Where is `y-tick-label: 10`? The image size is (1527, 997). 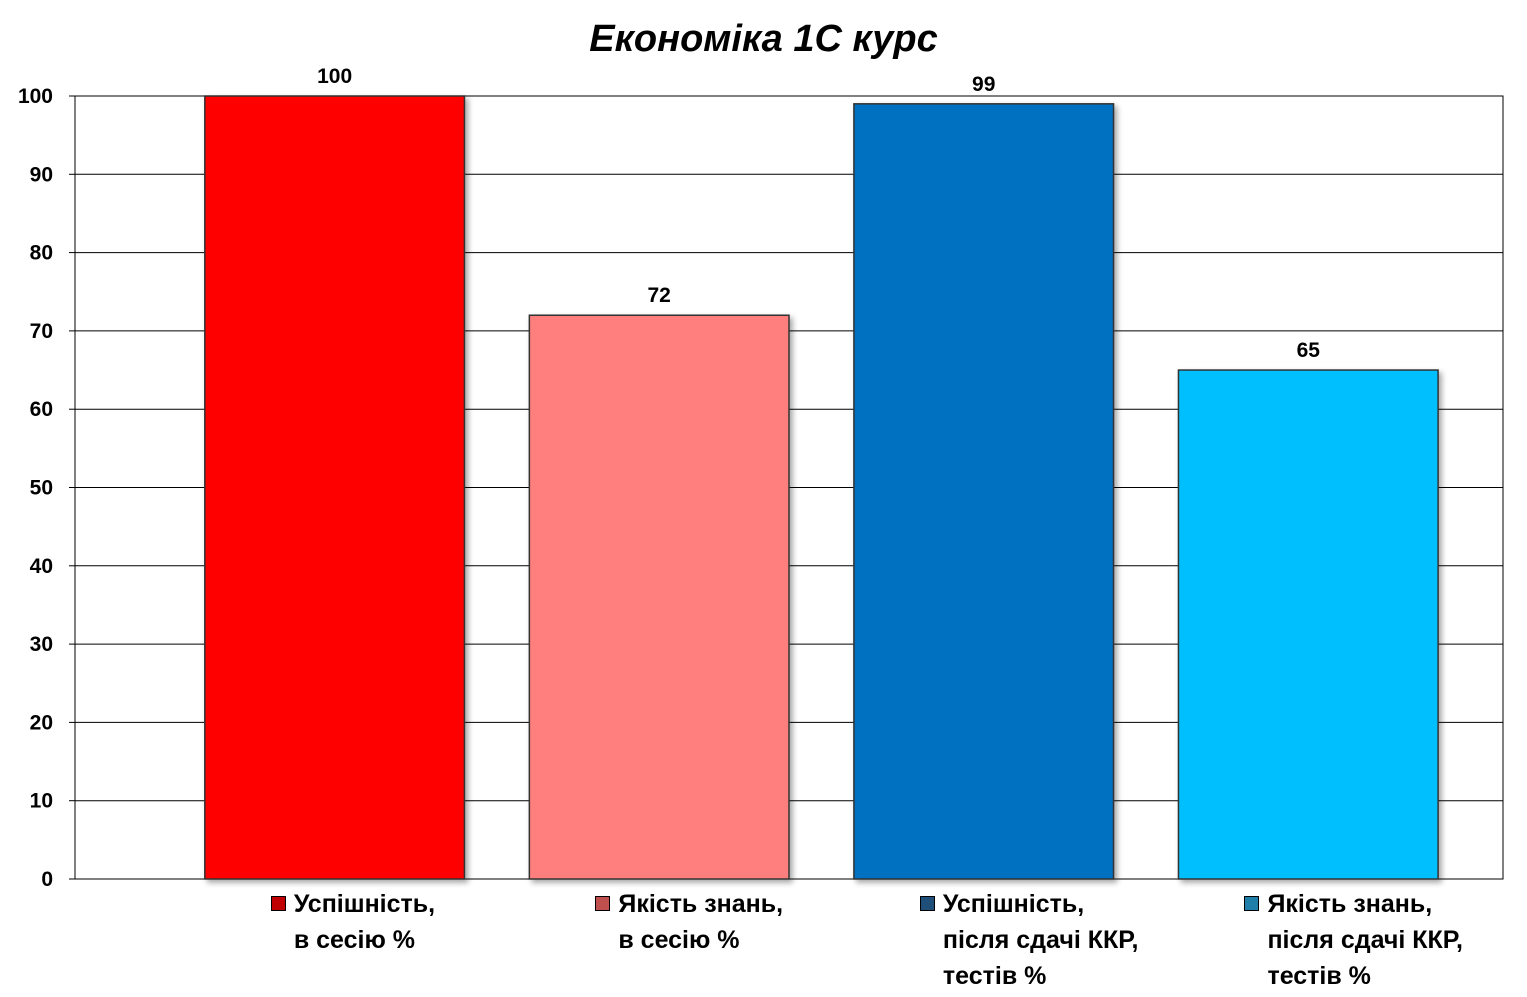 y-tick-label: 10 is located at coordinates (41, 801).